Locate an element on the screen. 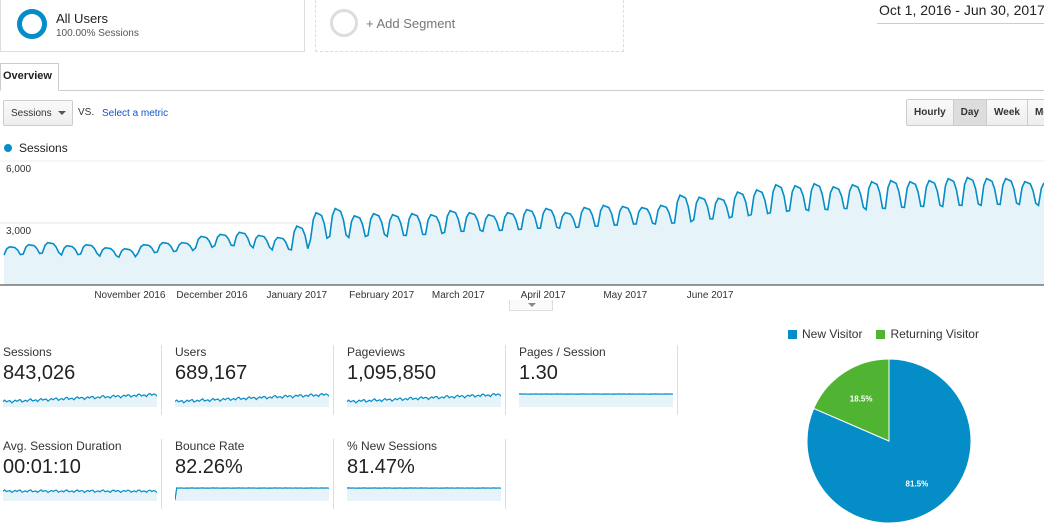 The width and height of the screenshot is (1044, 524). metric-name: Users is located at coordinates (191, 352).